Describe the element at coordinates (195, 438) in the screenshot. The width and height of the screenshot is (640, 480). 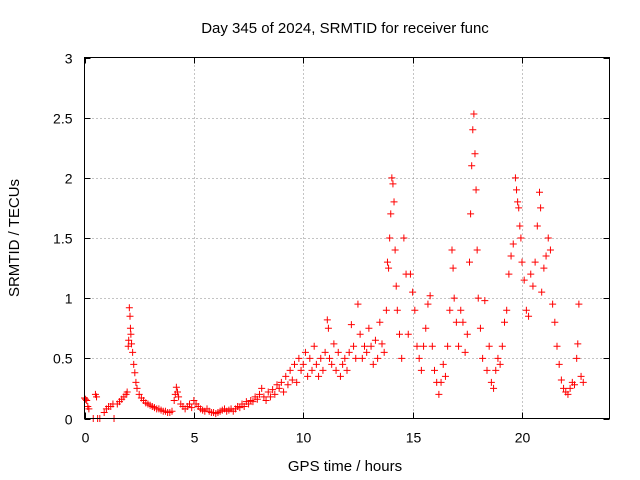
I see `x-tick-label: 5` at that location.